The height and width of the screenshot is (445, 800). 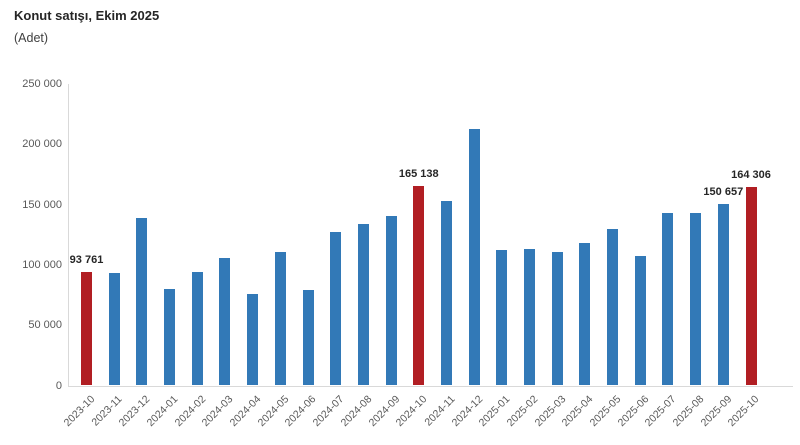 What do you see at coordinates (42, 84) in the screenshot?
I see `y-axis-tick-label: 250 000` at bounding box center [42, 84].